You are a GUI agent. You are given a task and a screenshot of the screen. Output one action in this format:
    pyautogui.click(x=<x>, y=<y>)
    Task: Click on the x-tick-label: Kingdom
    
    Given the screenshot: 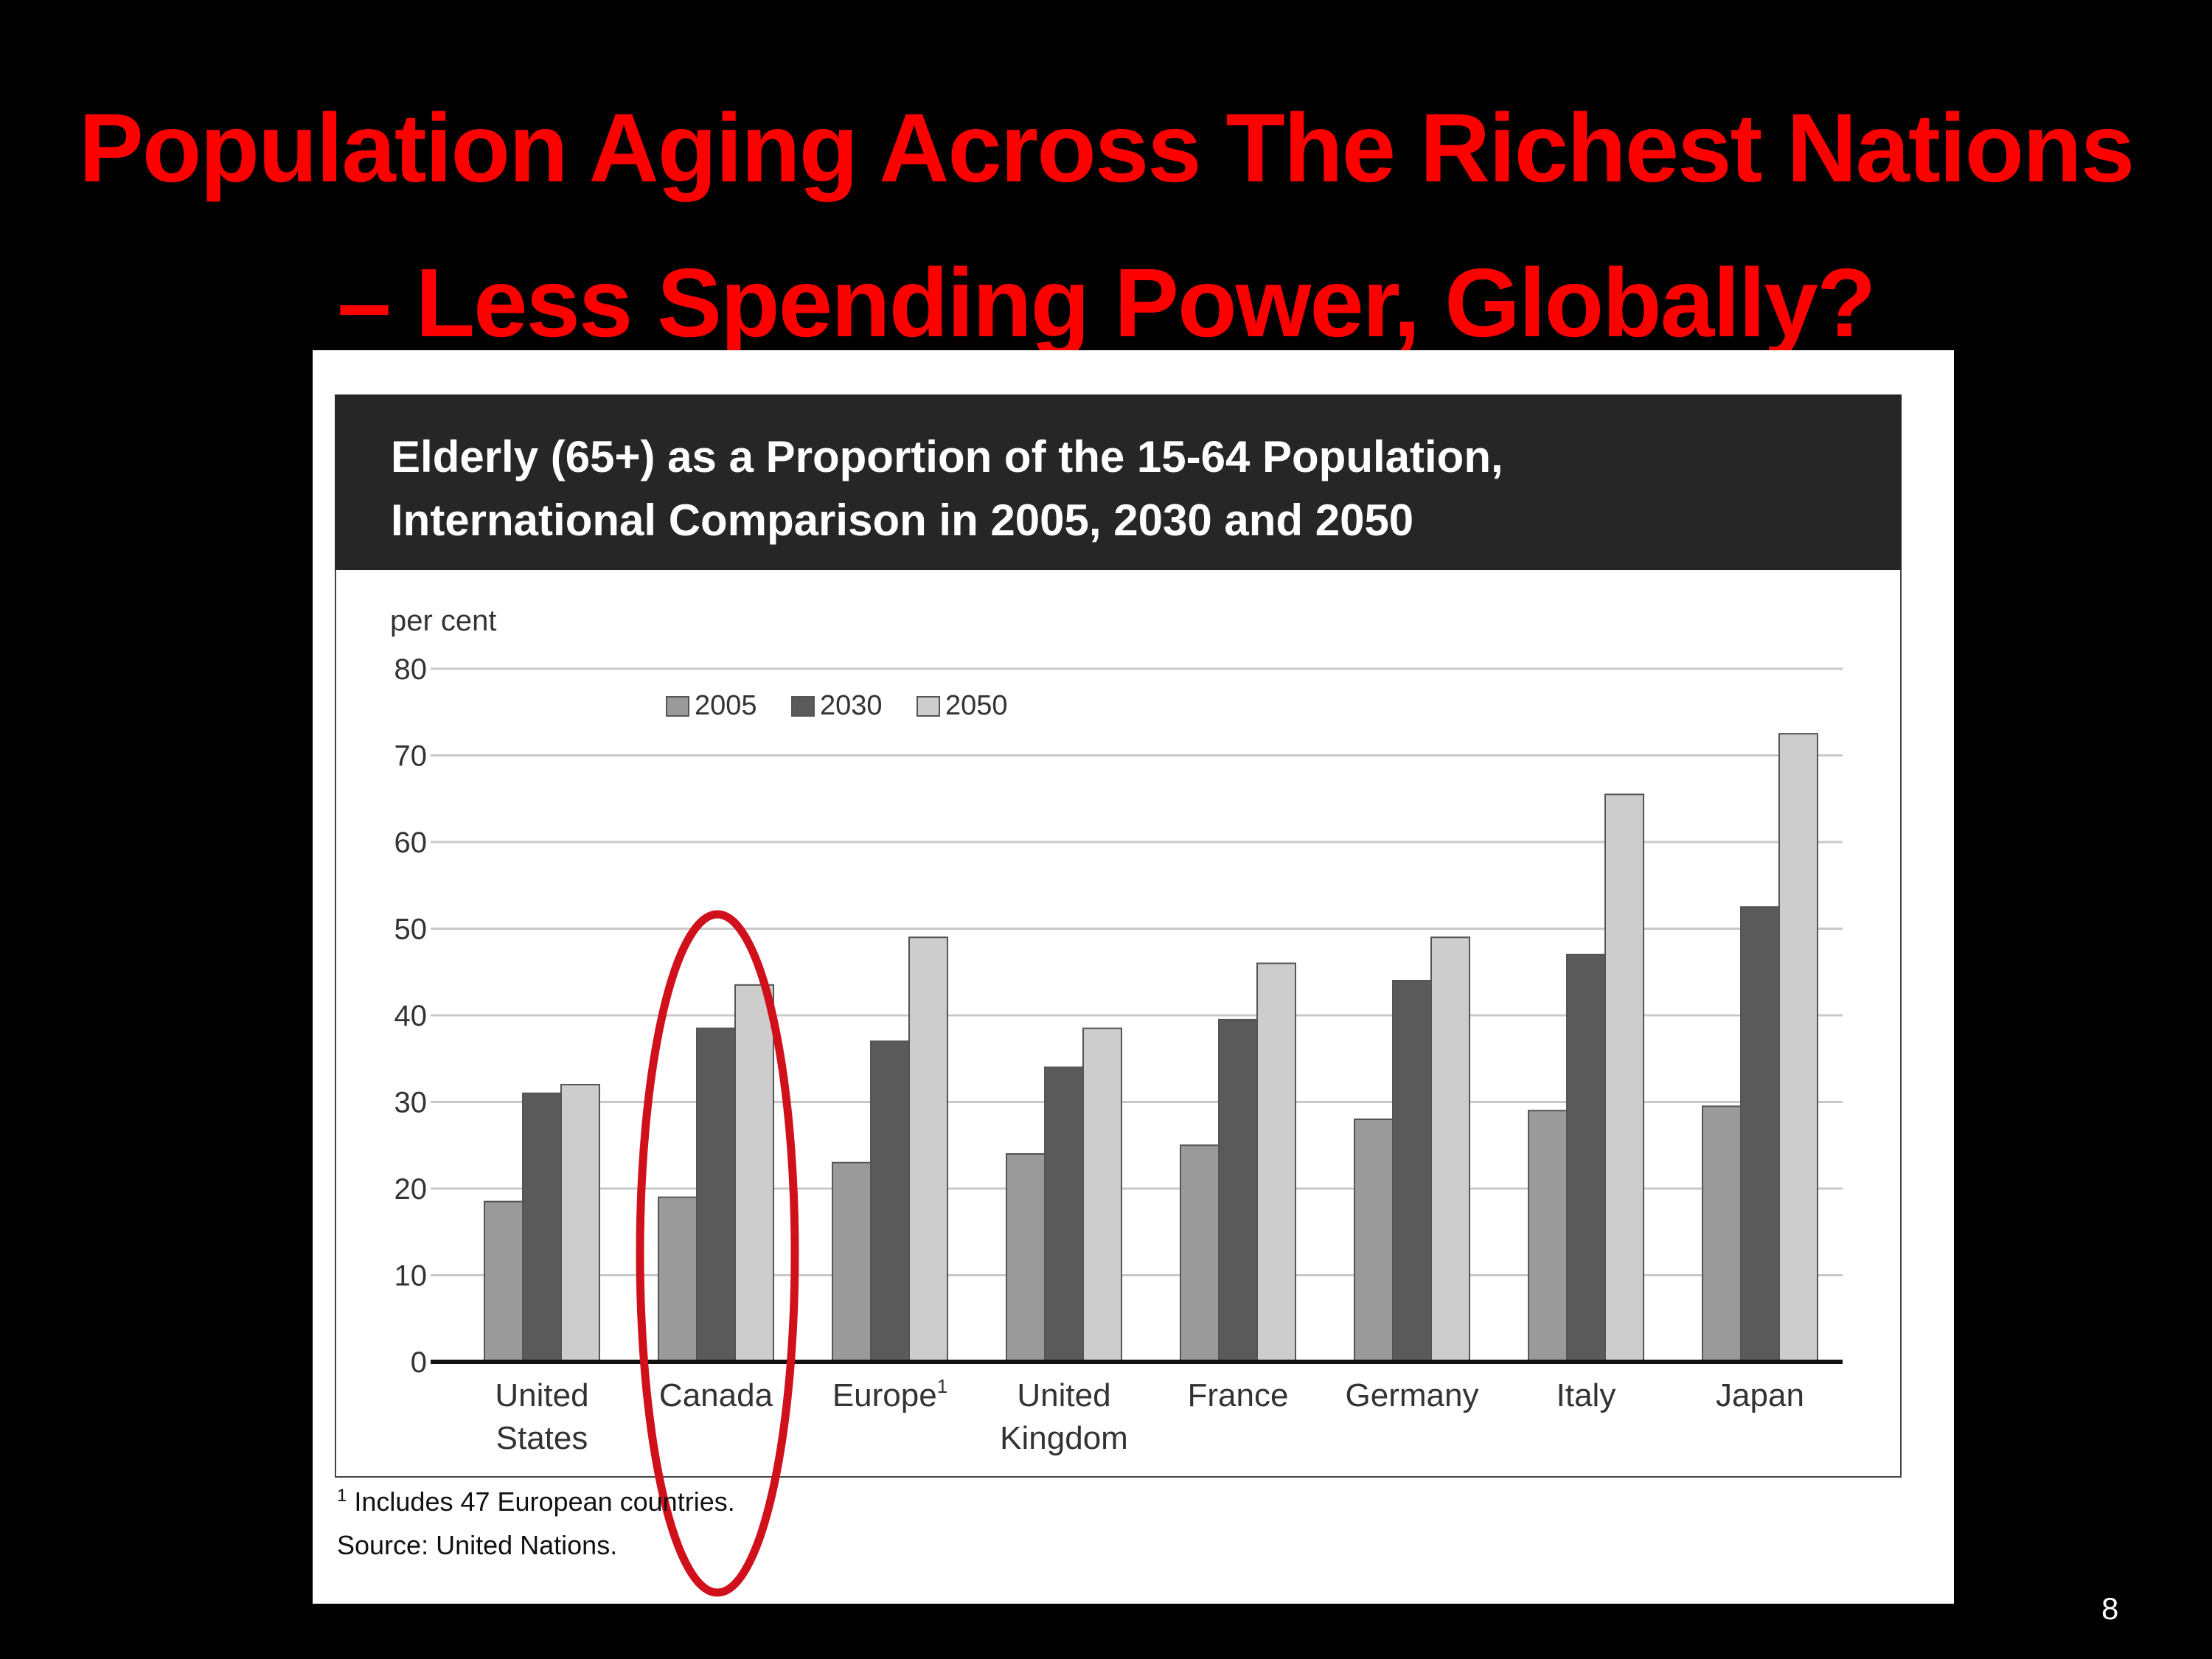 What is the action you would take?
    pyautogui.click(x=1064, y=1438)
    